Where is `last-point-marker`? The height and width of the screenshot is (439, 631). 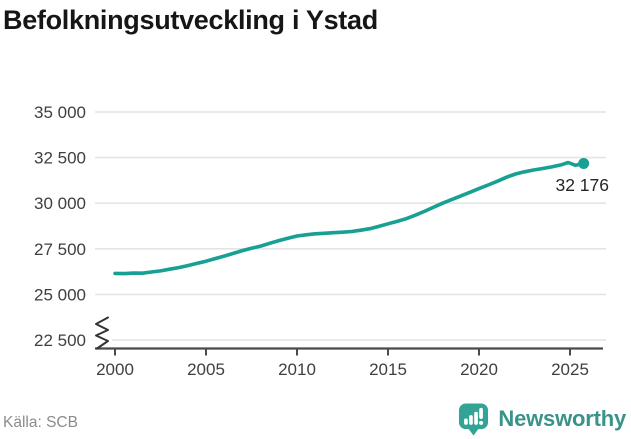 last-point-marker is located at coordinates (584, 164).